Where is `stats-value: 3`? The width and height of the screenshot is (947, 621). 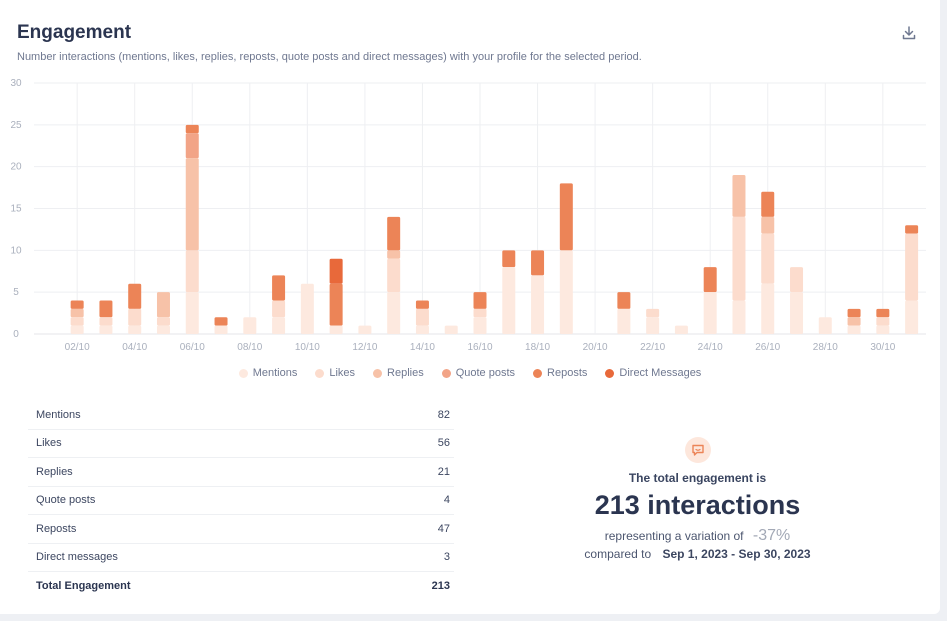
stats-value: 3 is located at coordinates (446, 557).